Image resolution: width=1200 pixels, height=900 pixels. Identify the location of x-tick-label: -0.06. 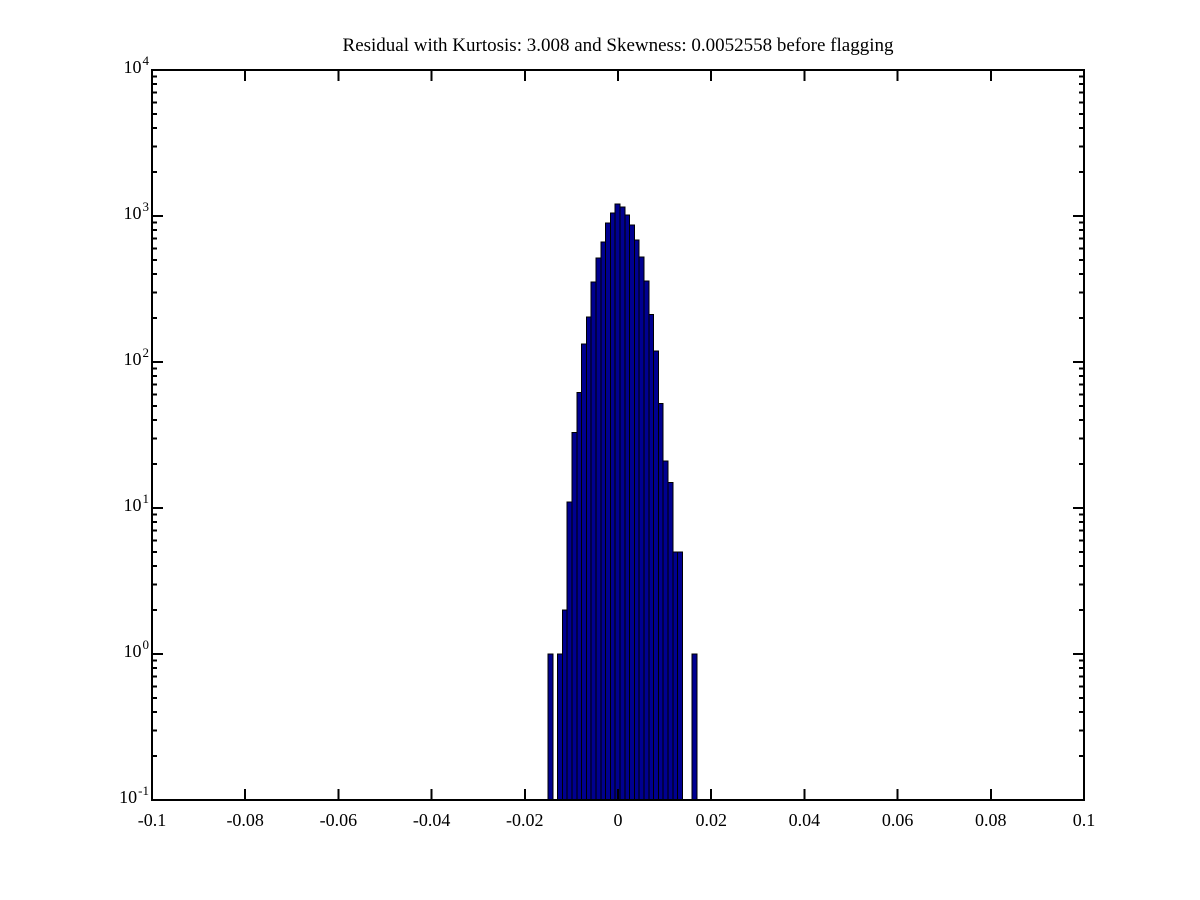
(338, 820).